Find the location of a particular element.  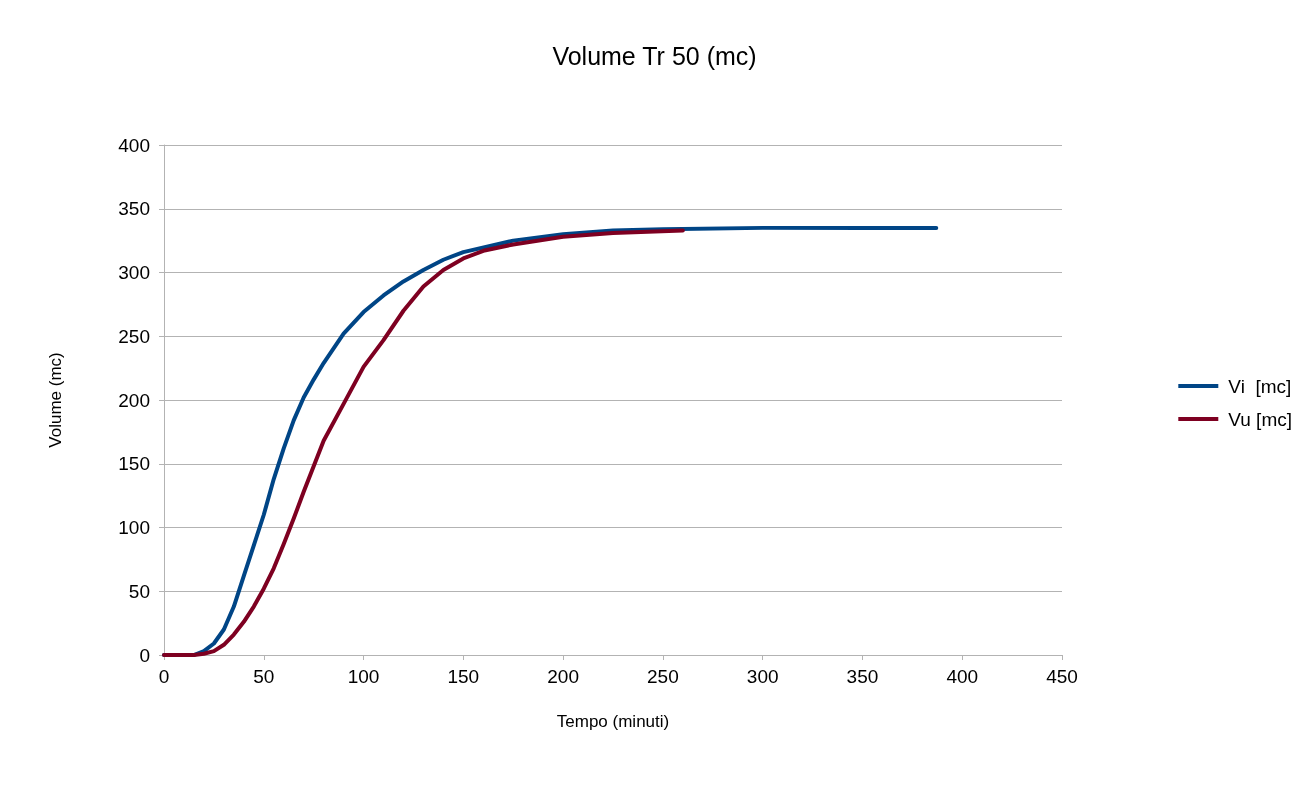

y-tick-label: 200 is located at coordinates (134, 400).